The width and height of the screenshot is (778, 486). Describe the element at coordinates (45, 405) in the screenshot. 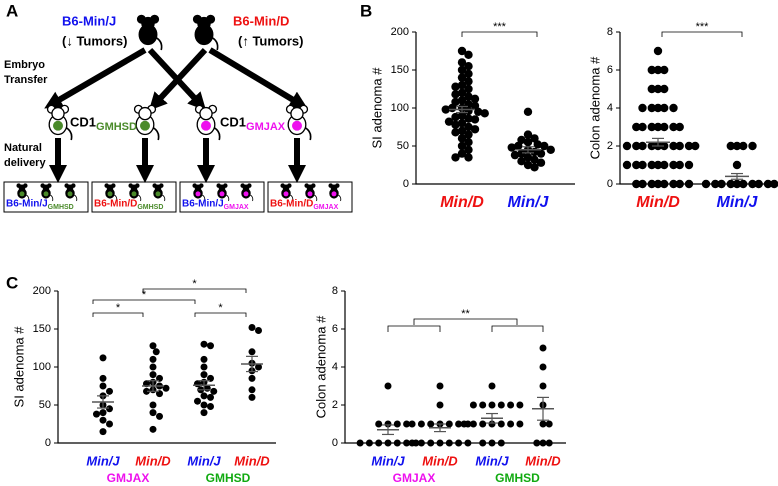

I see `y-tick-label: 50` at that location.